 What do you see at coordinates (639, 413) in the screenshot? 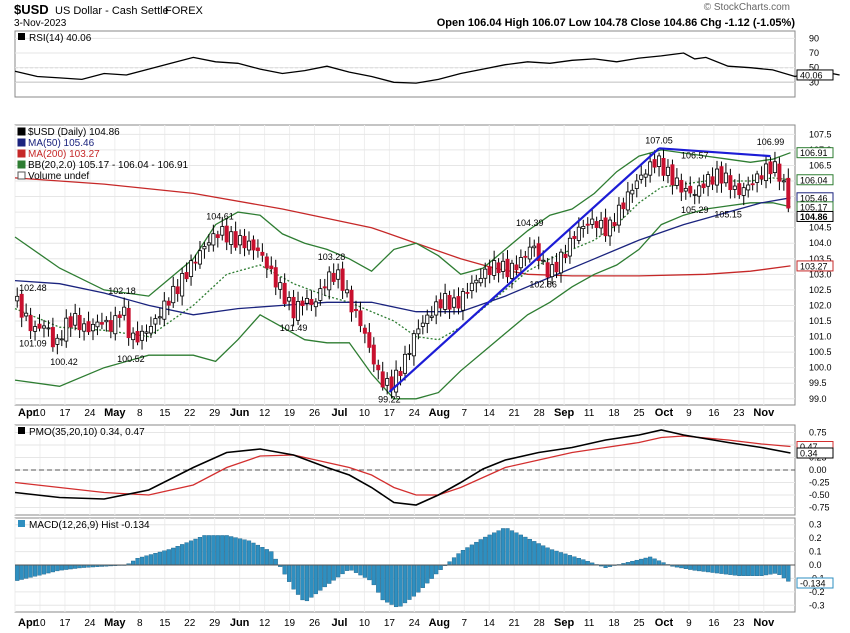
I see `x-tick-label: 25` at bounding box center [639, 413].